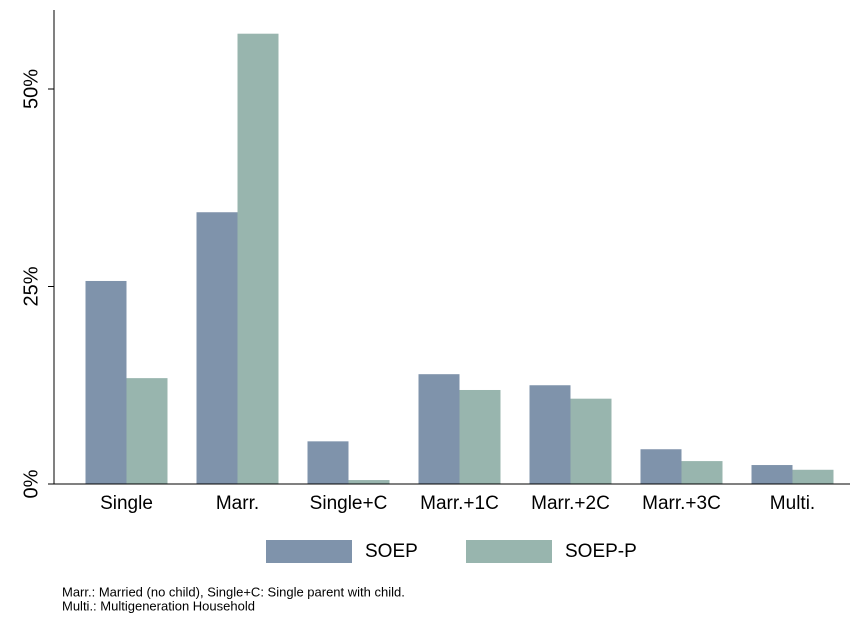 This screenshot has height=619, width=856. What do you see at coordinates (459, 503) in the screenshot?
I see `x-tick-label: Marr.+1C` at bounding box center [459, 503].